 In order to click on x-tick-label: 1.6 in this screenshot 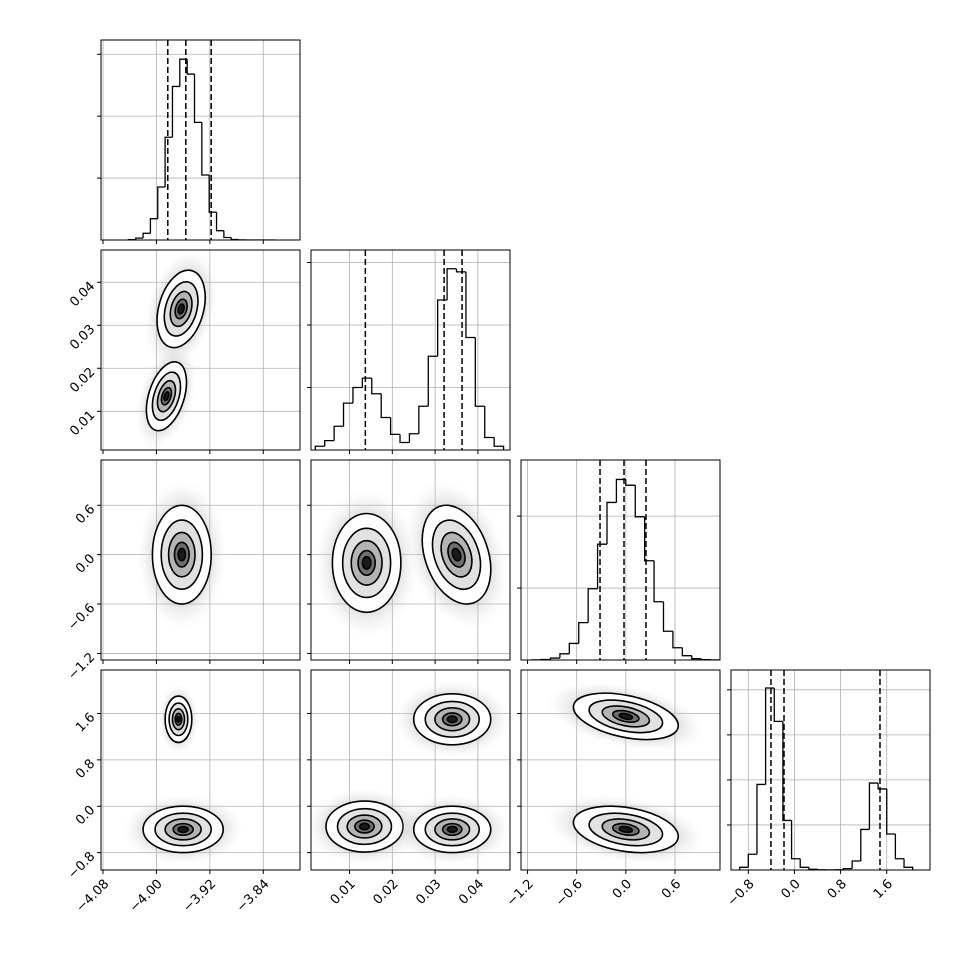, I will do `click(883, 889)`.